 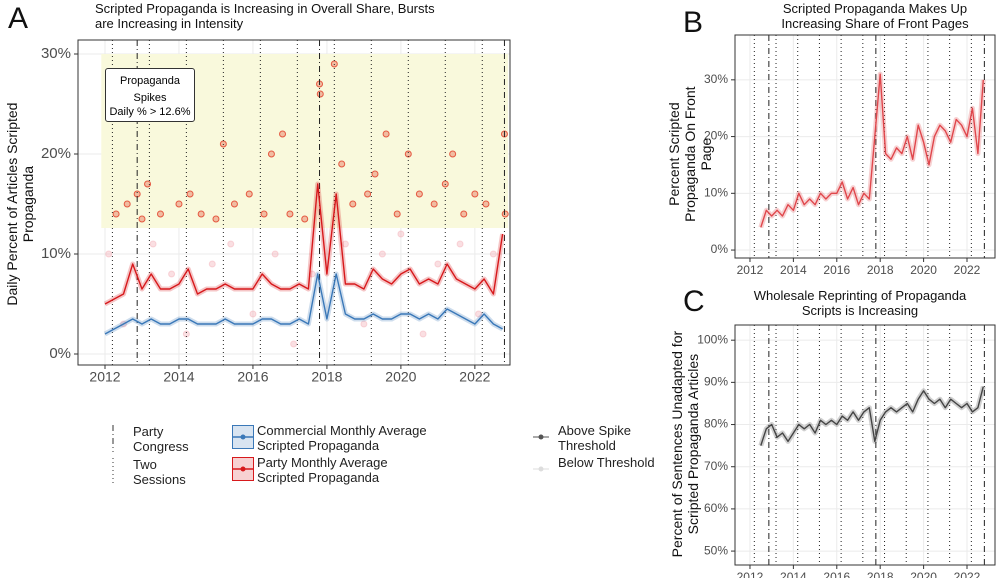 I want to click on annotation-text: Daily % > 12.6%, so click(x=150, y=112).